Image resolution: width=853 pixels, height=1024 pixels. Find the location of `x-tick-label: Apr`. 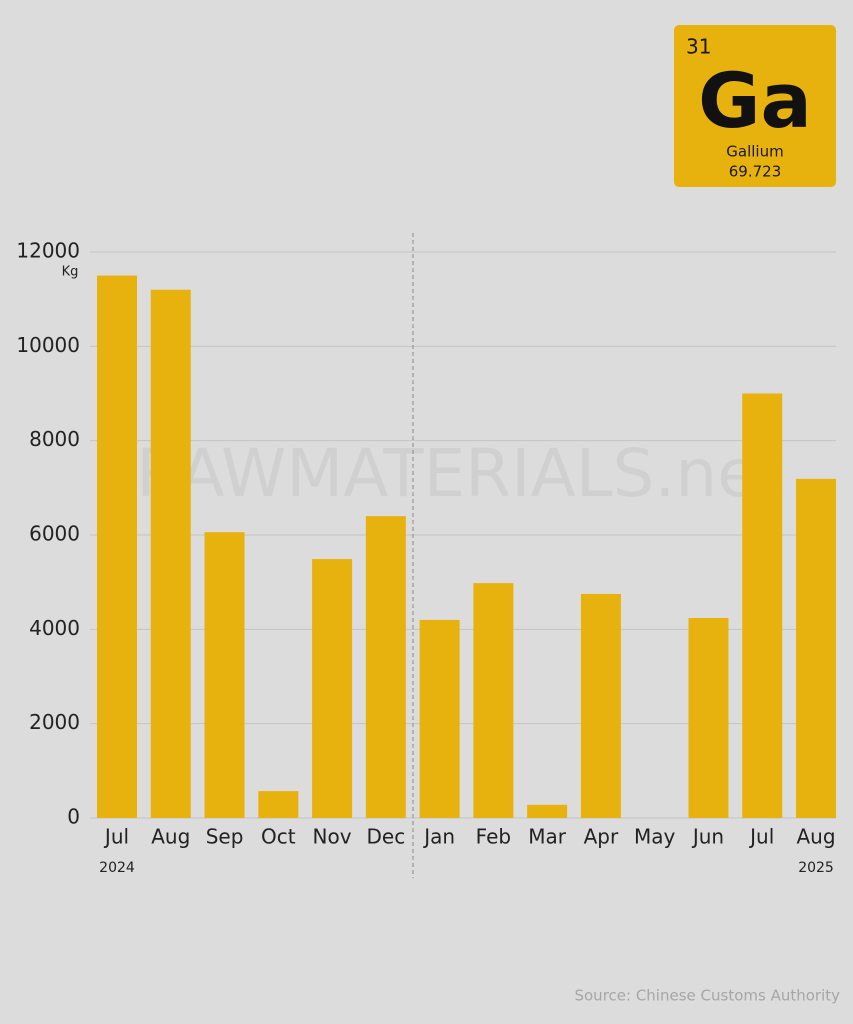

x-tick-label: Apr is located at coordinates (601, 837).